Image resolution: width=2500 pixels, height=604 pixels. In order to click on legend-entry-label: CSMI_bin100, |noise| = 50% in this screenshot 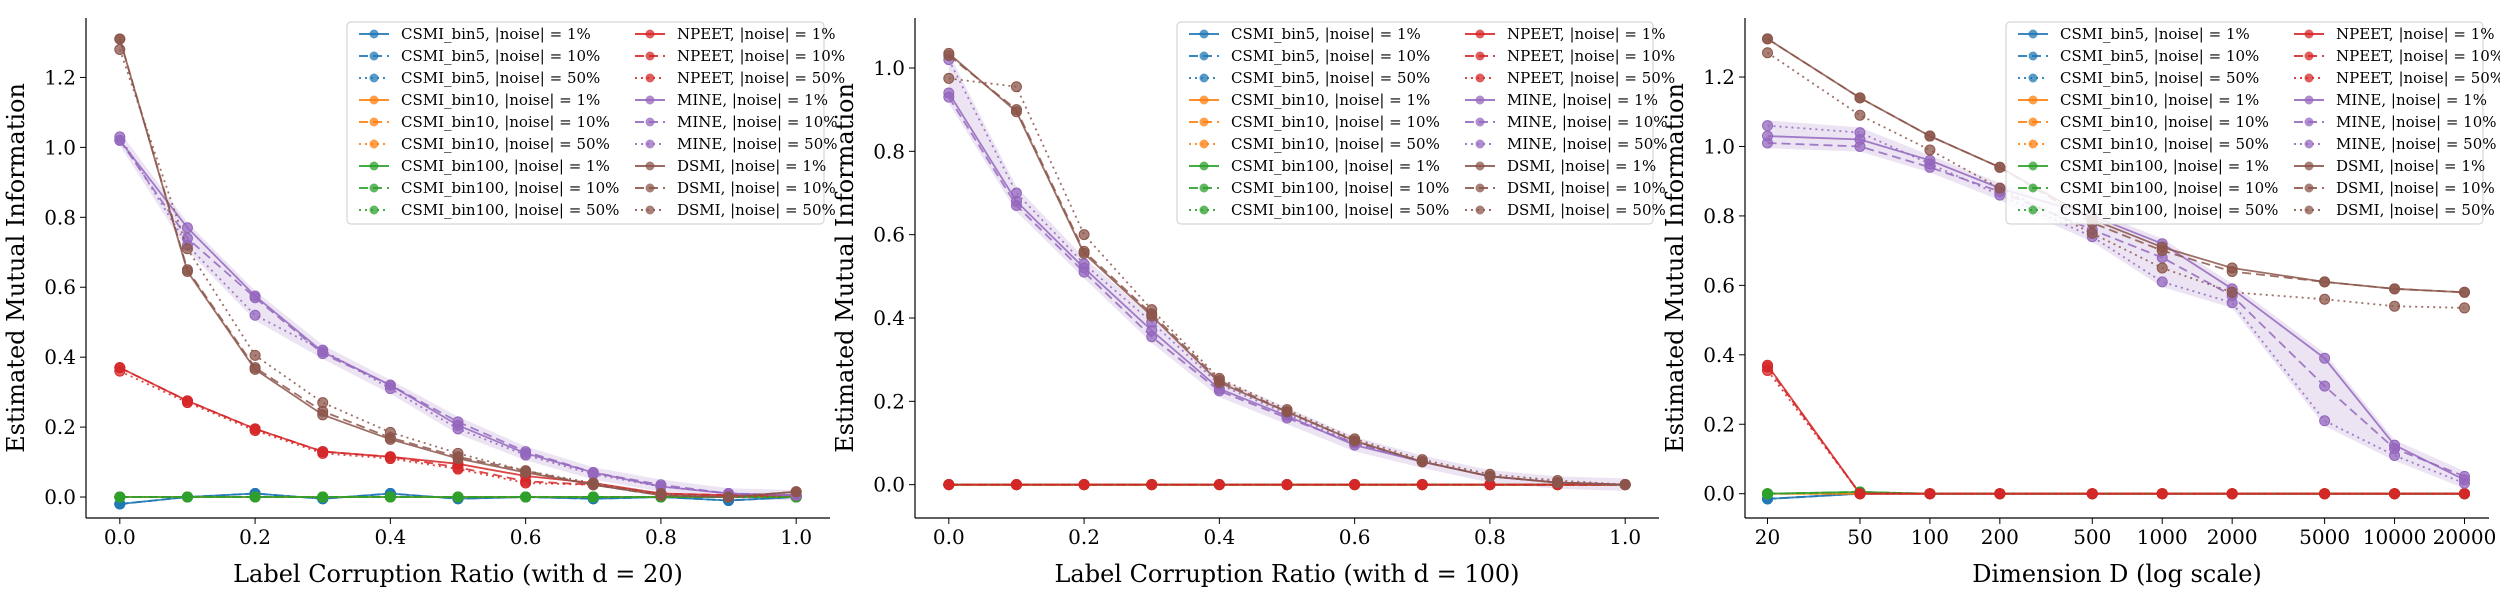, I will do `click(1340, 210)`.